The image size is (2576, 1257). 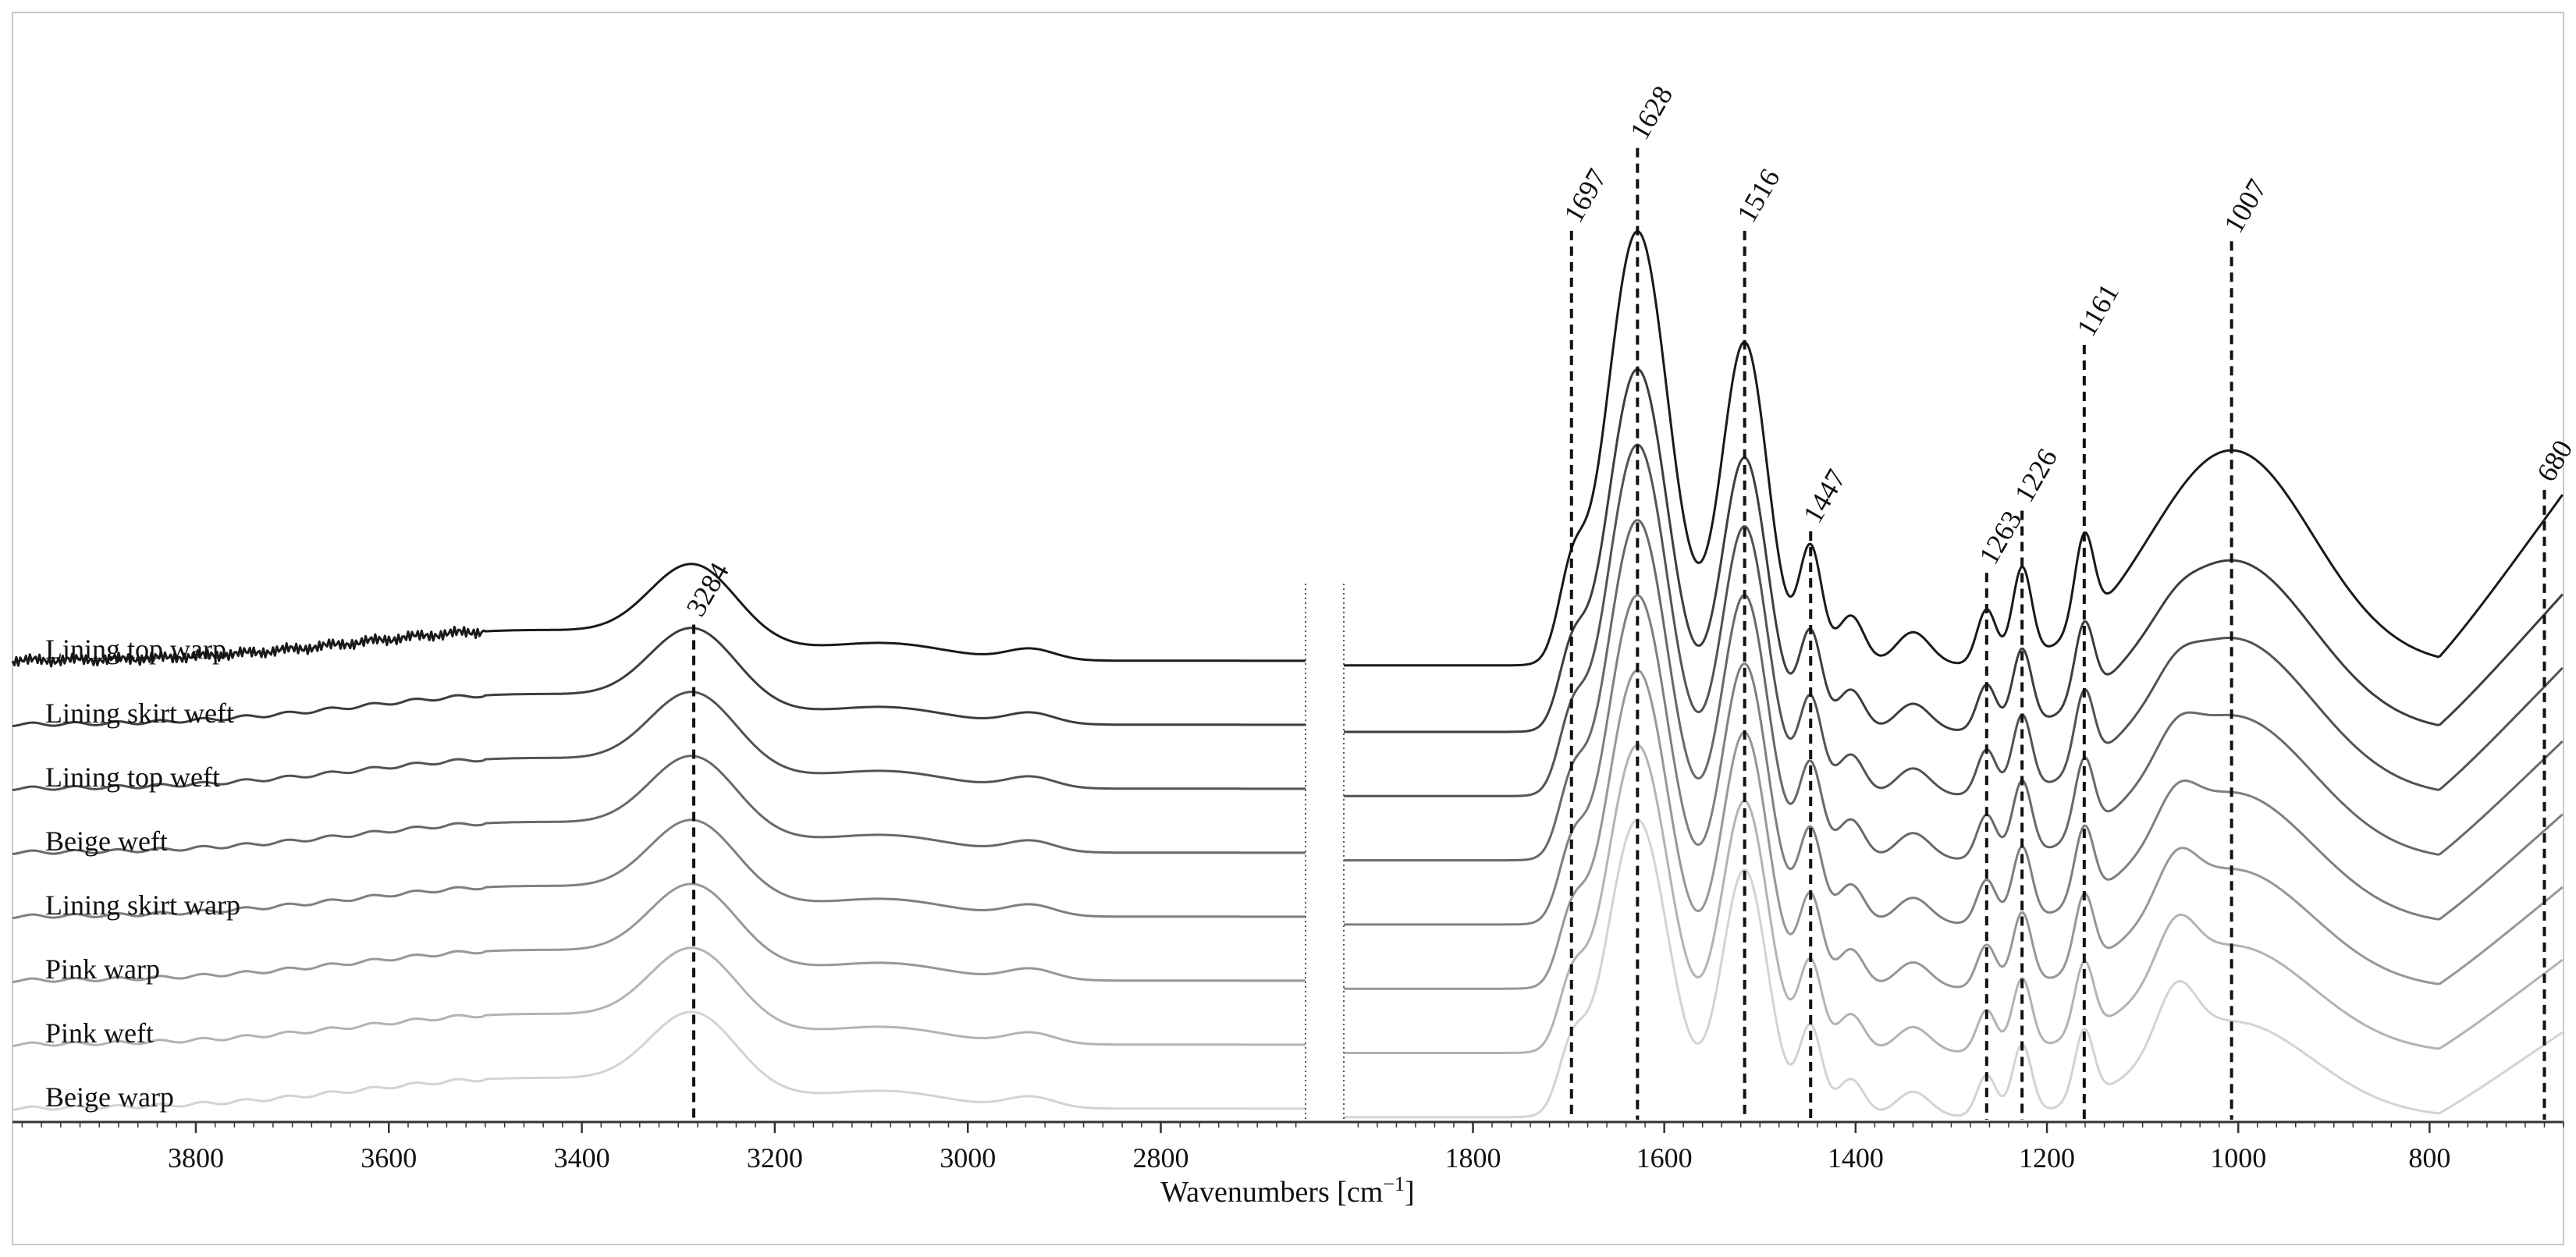 I want to click on x-axis-title: Wavenumbers [cm−1], so click(x=1287, y=1191).